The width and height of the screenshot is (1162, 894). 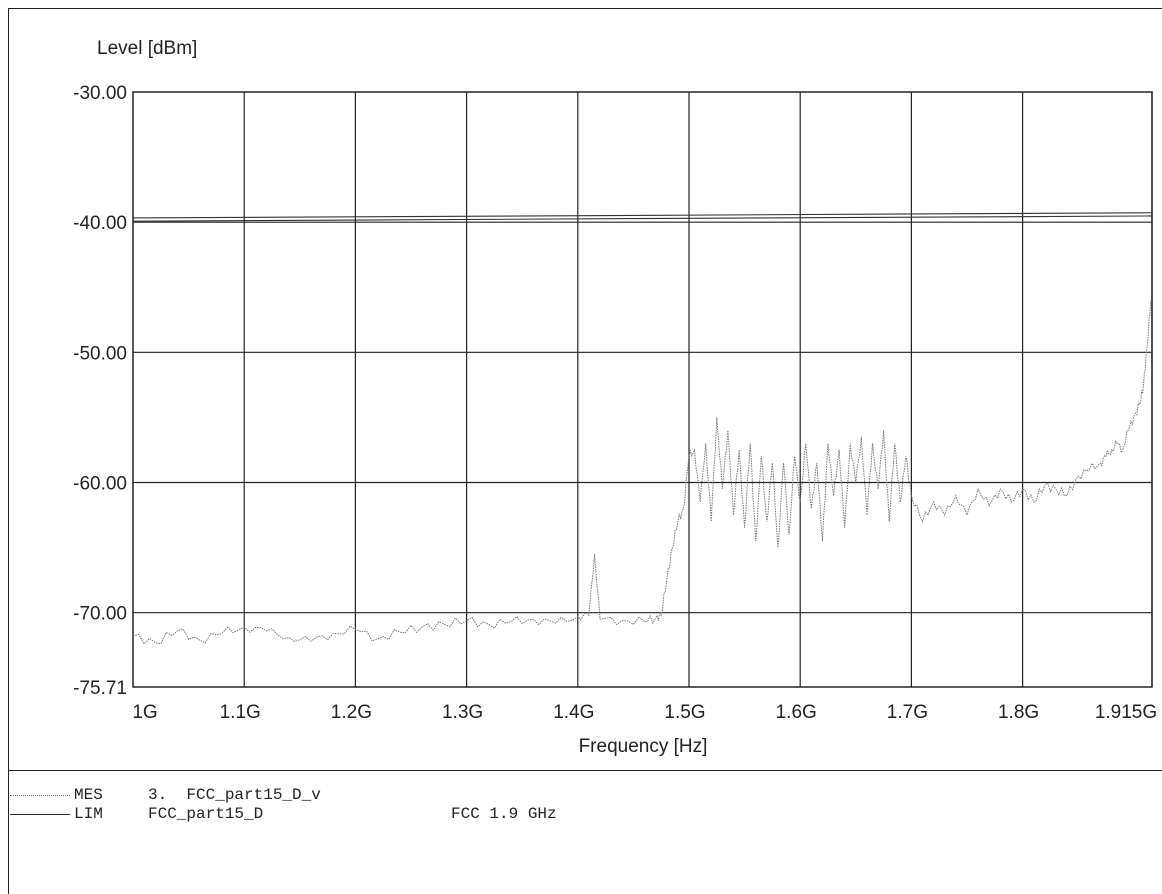 What do you see at coordinates (100, 353) in the screenshot?
I see `y-tick-label: -50.00` at bounding box center [100, 353].